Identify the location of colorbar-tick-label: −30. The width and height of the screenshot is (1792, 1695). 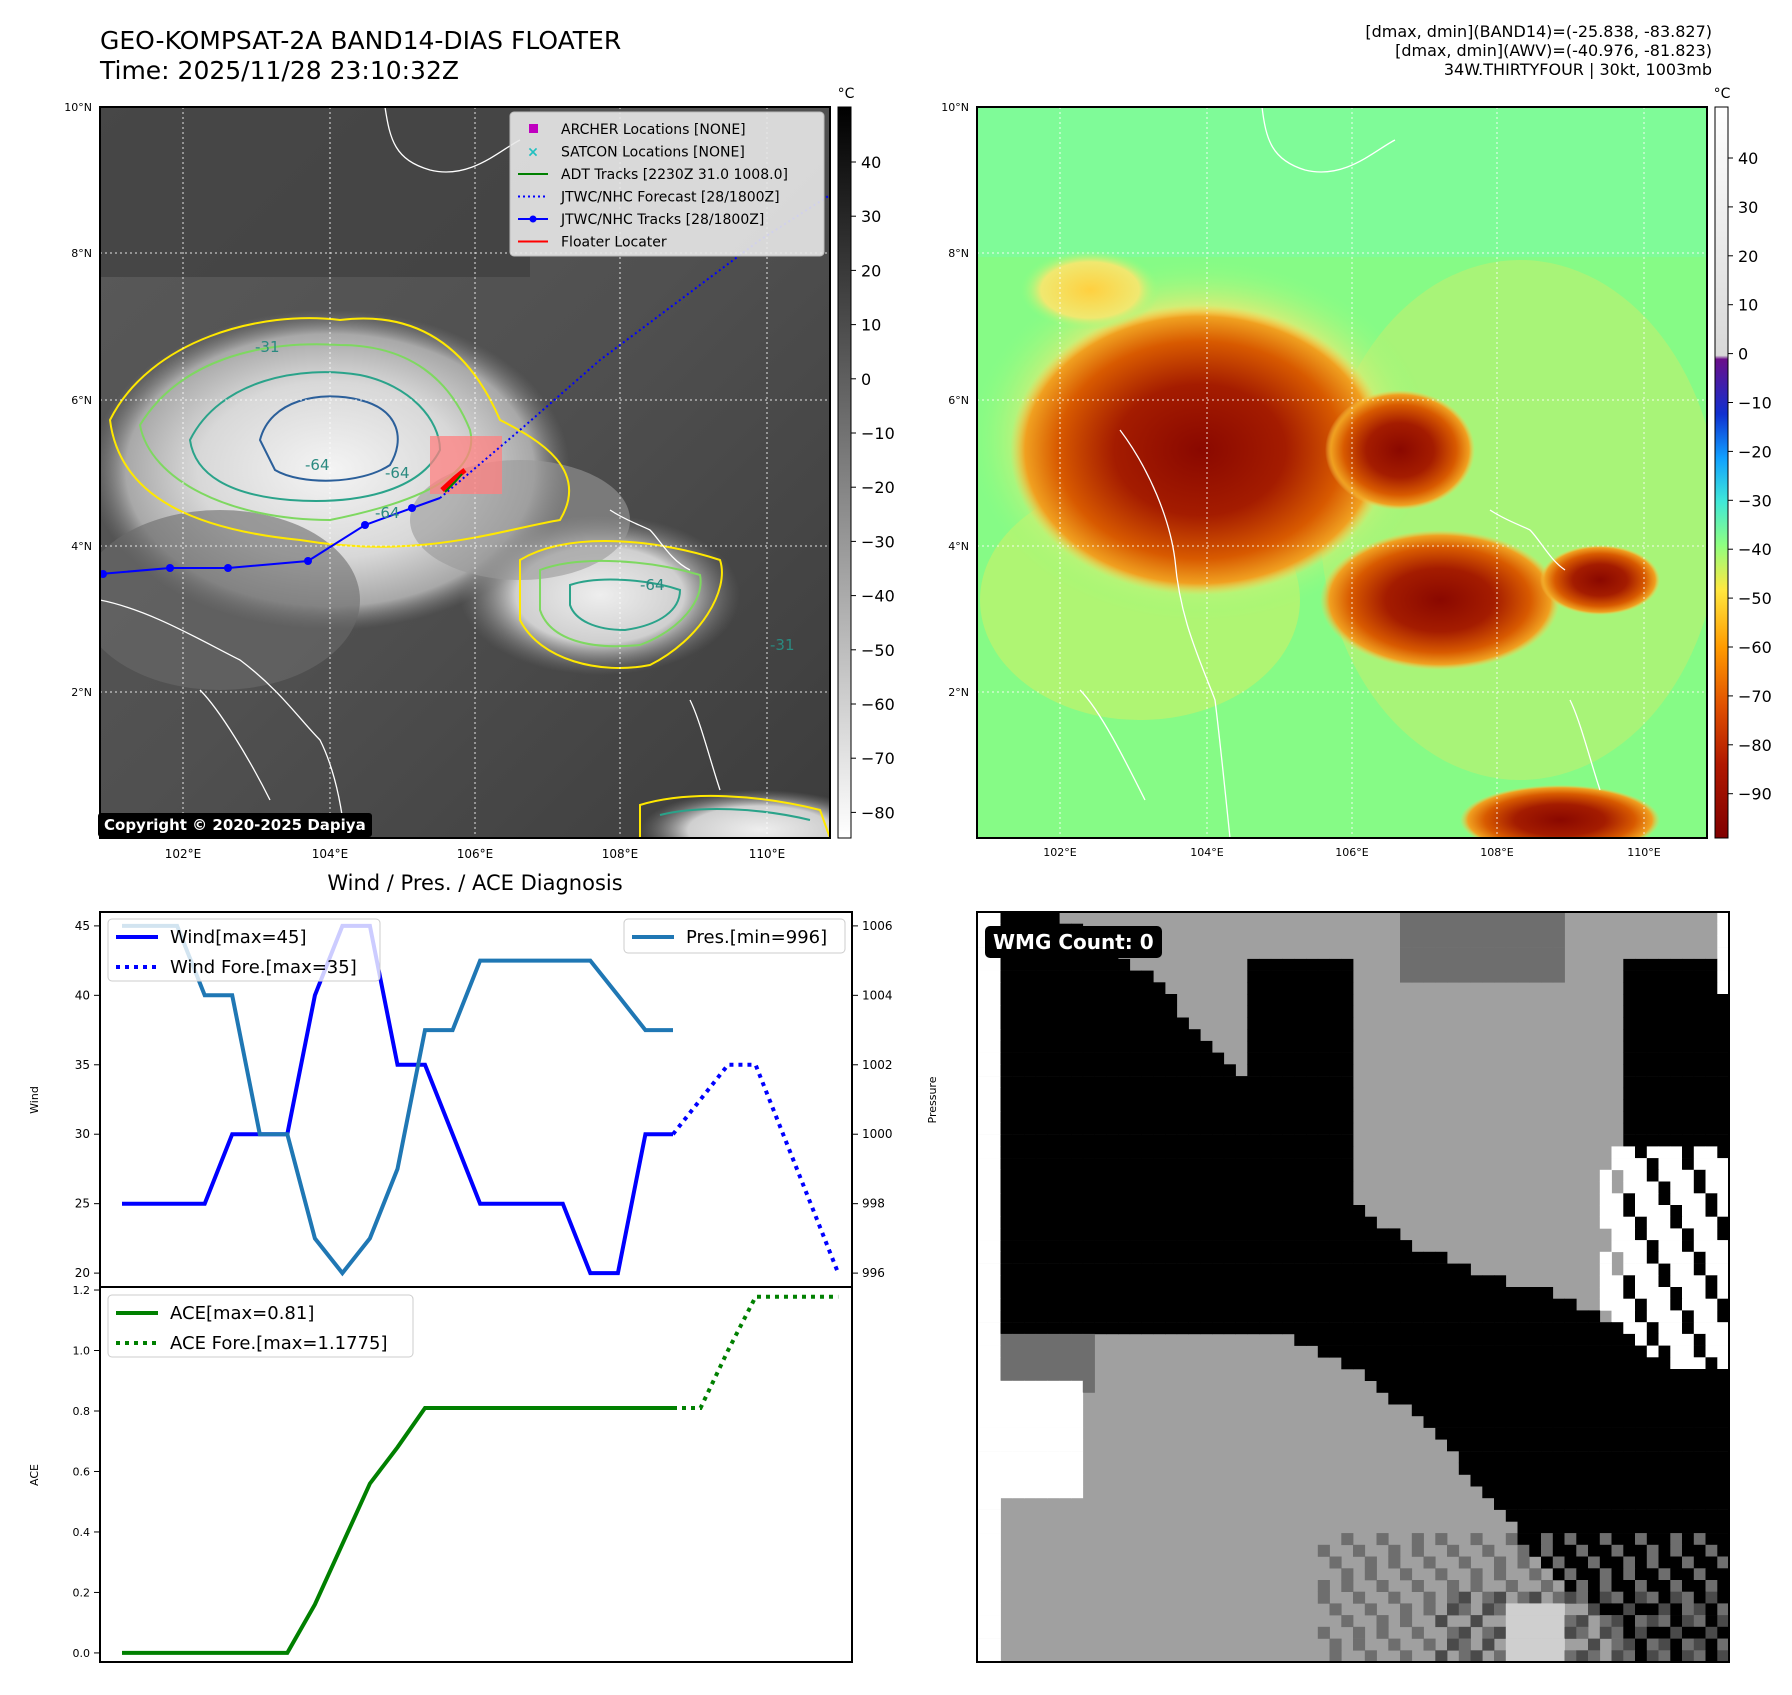
(1755, 500).